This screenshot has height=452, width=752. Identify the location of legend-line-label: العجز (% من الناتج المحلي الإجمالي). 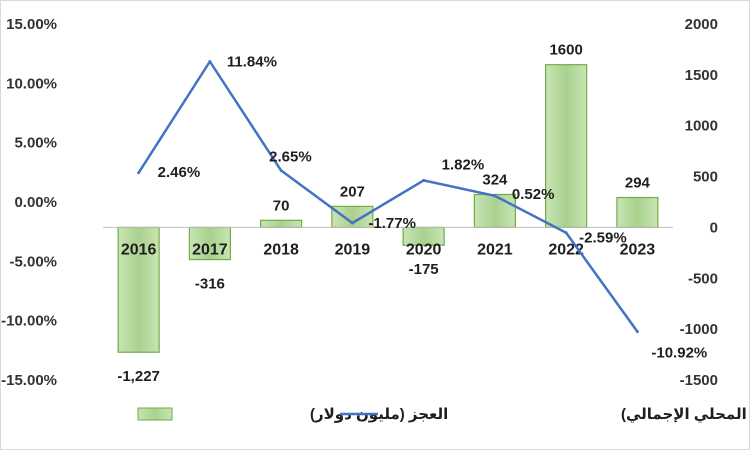
(686, 414).